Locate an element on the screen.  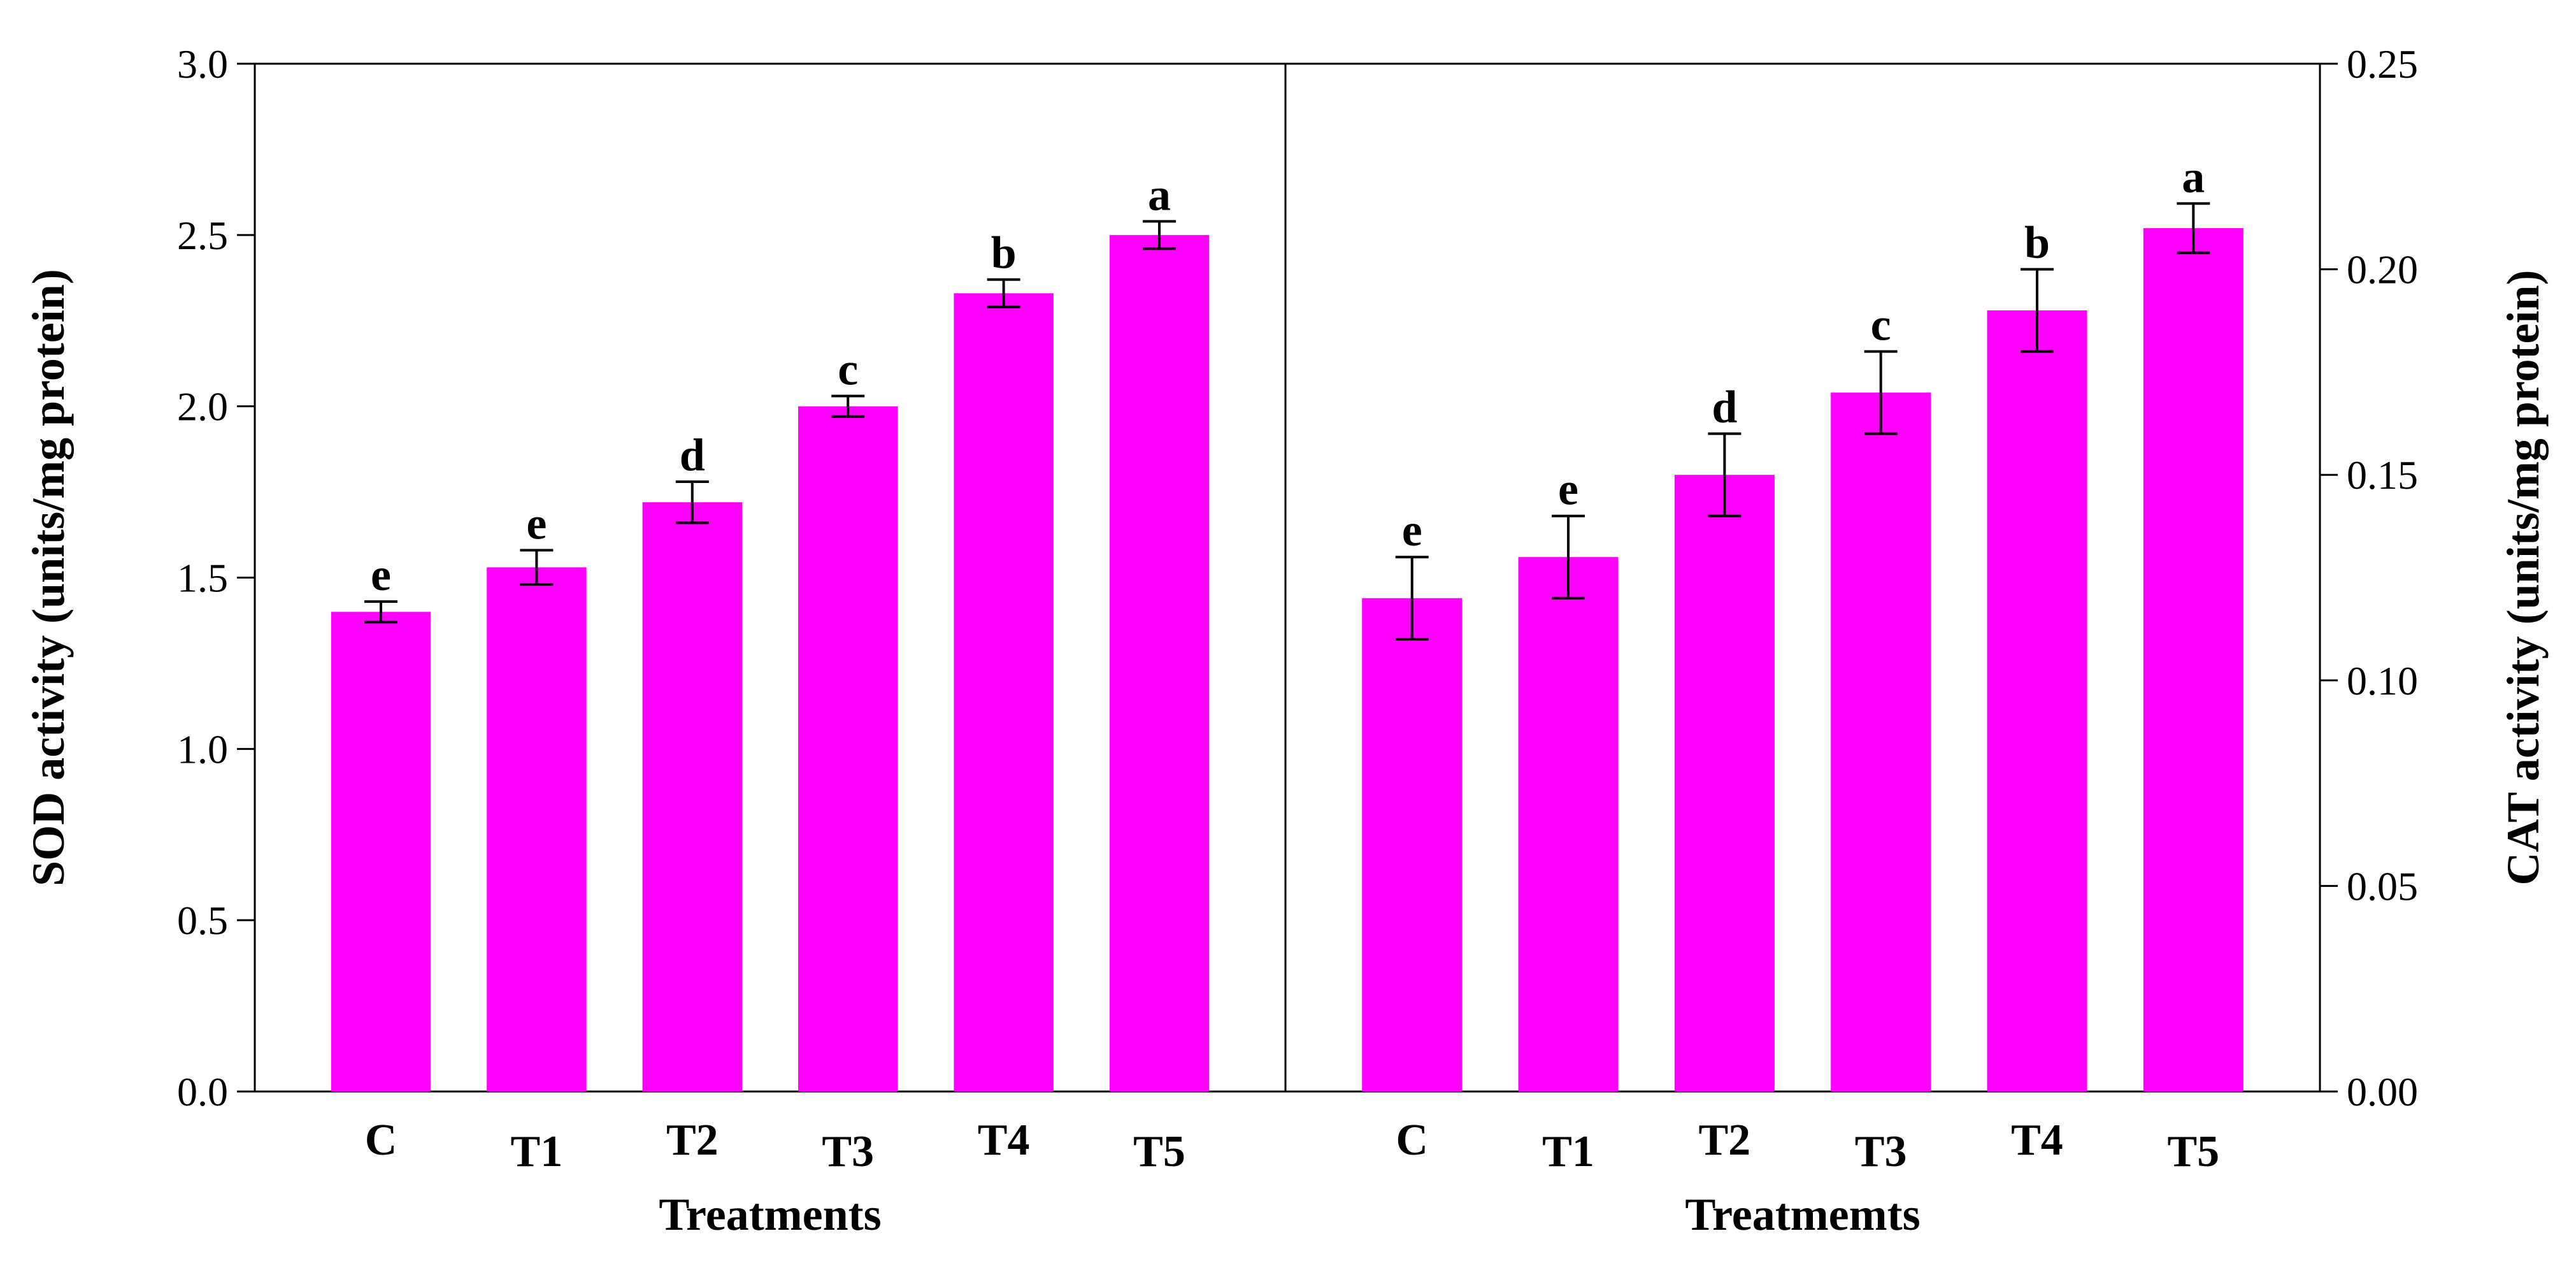
x-axis-title: Treatments is located at coordinates (770, 1214).